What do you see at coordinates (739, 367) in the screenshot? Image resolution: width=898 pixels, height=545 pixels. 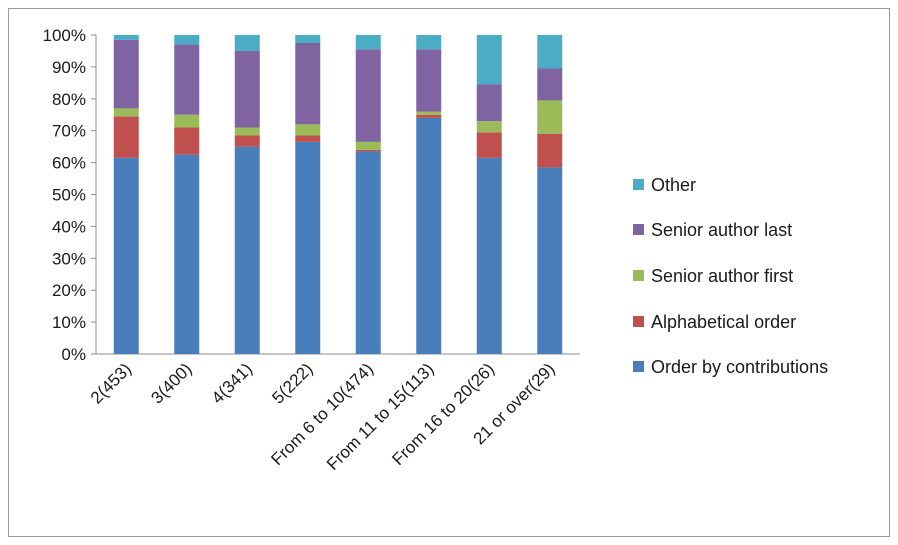 I see `legend-label: Order by contributions` at bounding box center [739, 367].